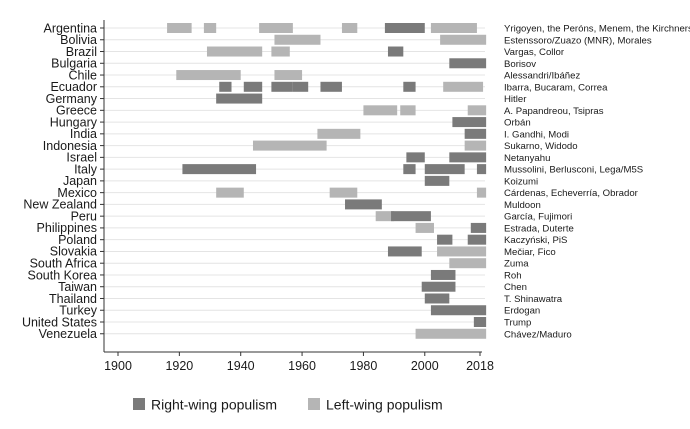 The height and width of the screenshot is (429, 690). I want to click on country-label: Argentina, so click(70, 28).